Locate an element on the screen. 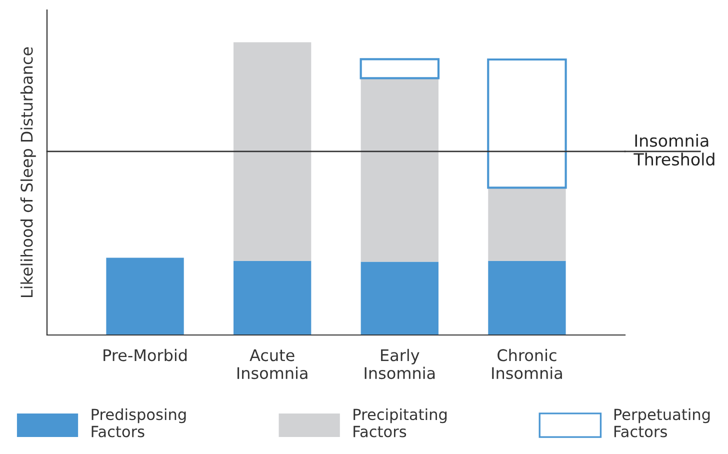 The image size is (728, 454). legend-label: Perpetuating Factors is located at coordinates (662, 423).